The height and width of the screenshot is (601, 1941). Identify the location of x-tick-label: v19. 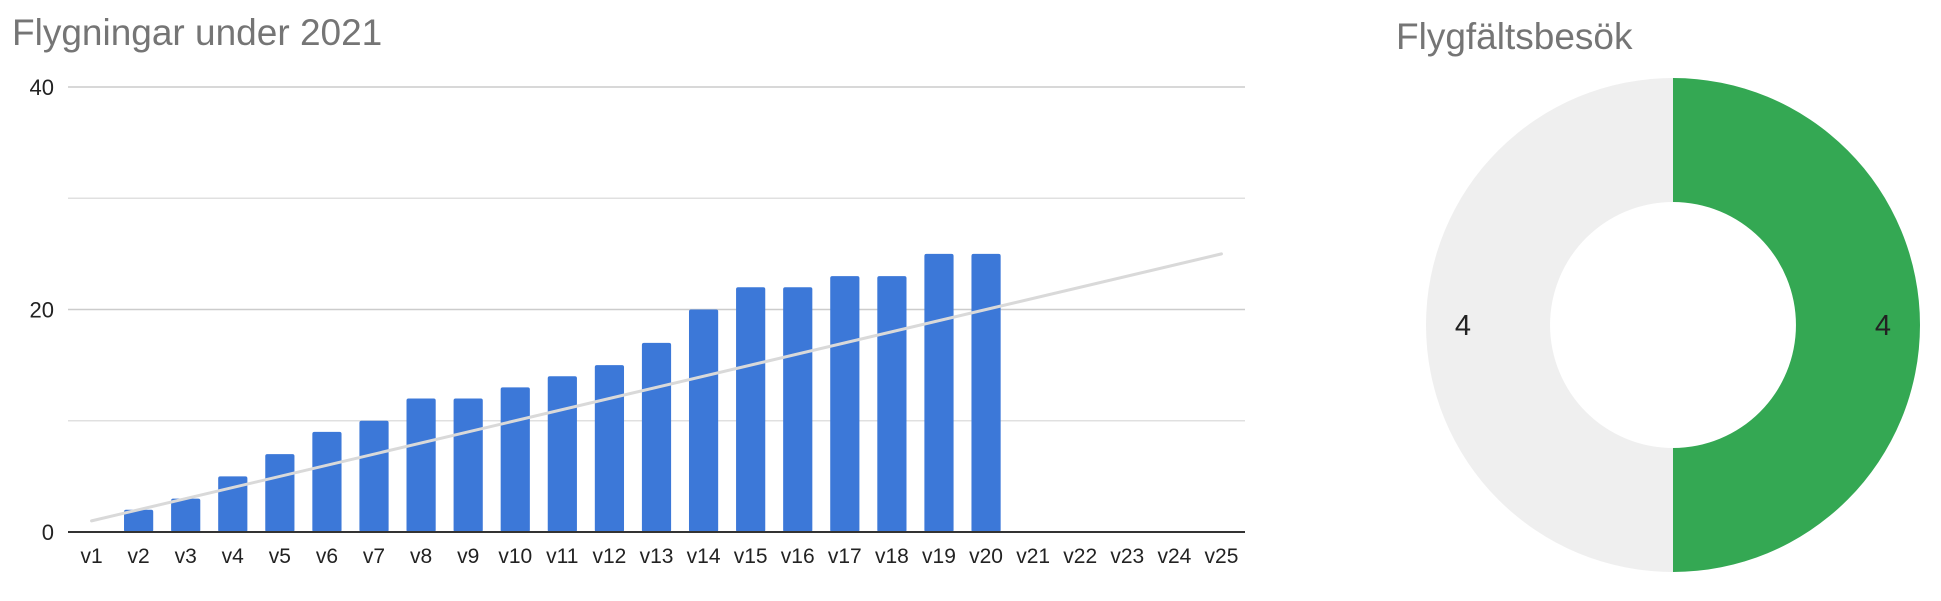
(939, 556).